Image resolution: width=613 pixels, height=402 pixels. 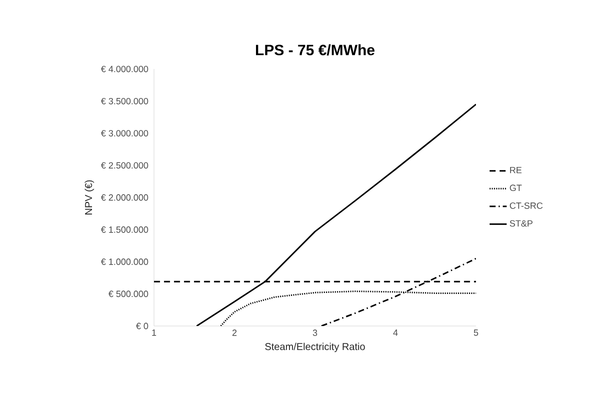 What do you see at coordinates (521, 223) in the screenshot?
I see `legend-label: ST&P` at bounding box center [521, 223].